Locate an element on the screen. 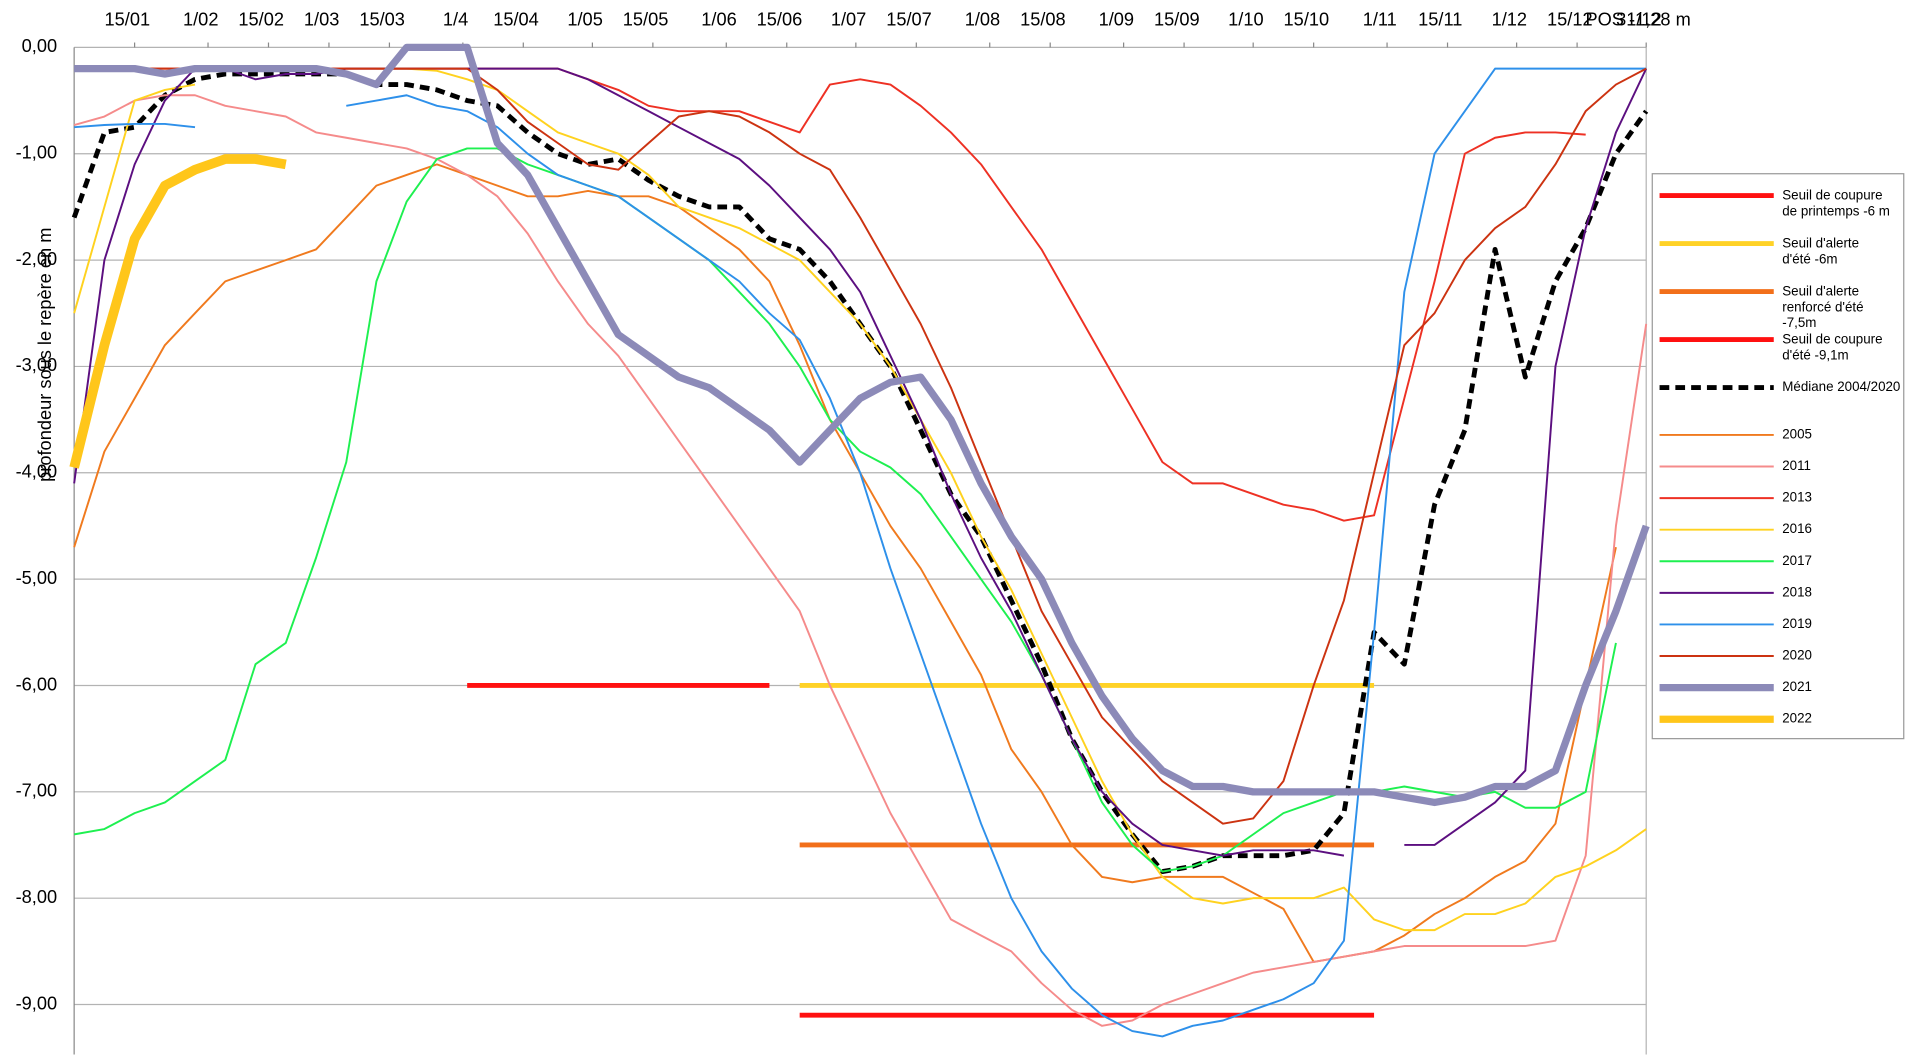 Image resolution: width=1905 pixels, height=1055 pixels. x-tick-label: 15/04 is located at coordinates (516, 19).